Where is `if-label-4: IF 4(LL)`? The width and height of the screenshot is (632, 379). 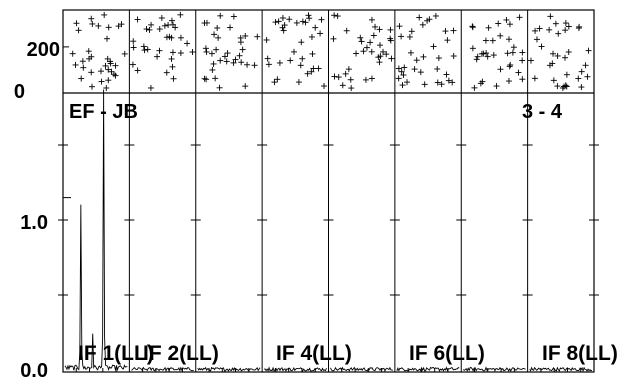 if-label-4: IF 4(LL) is located at coordinates (314, 353).